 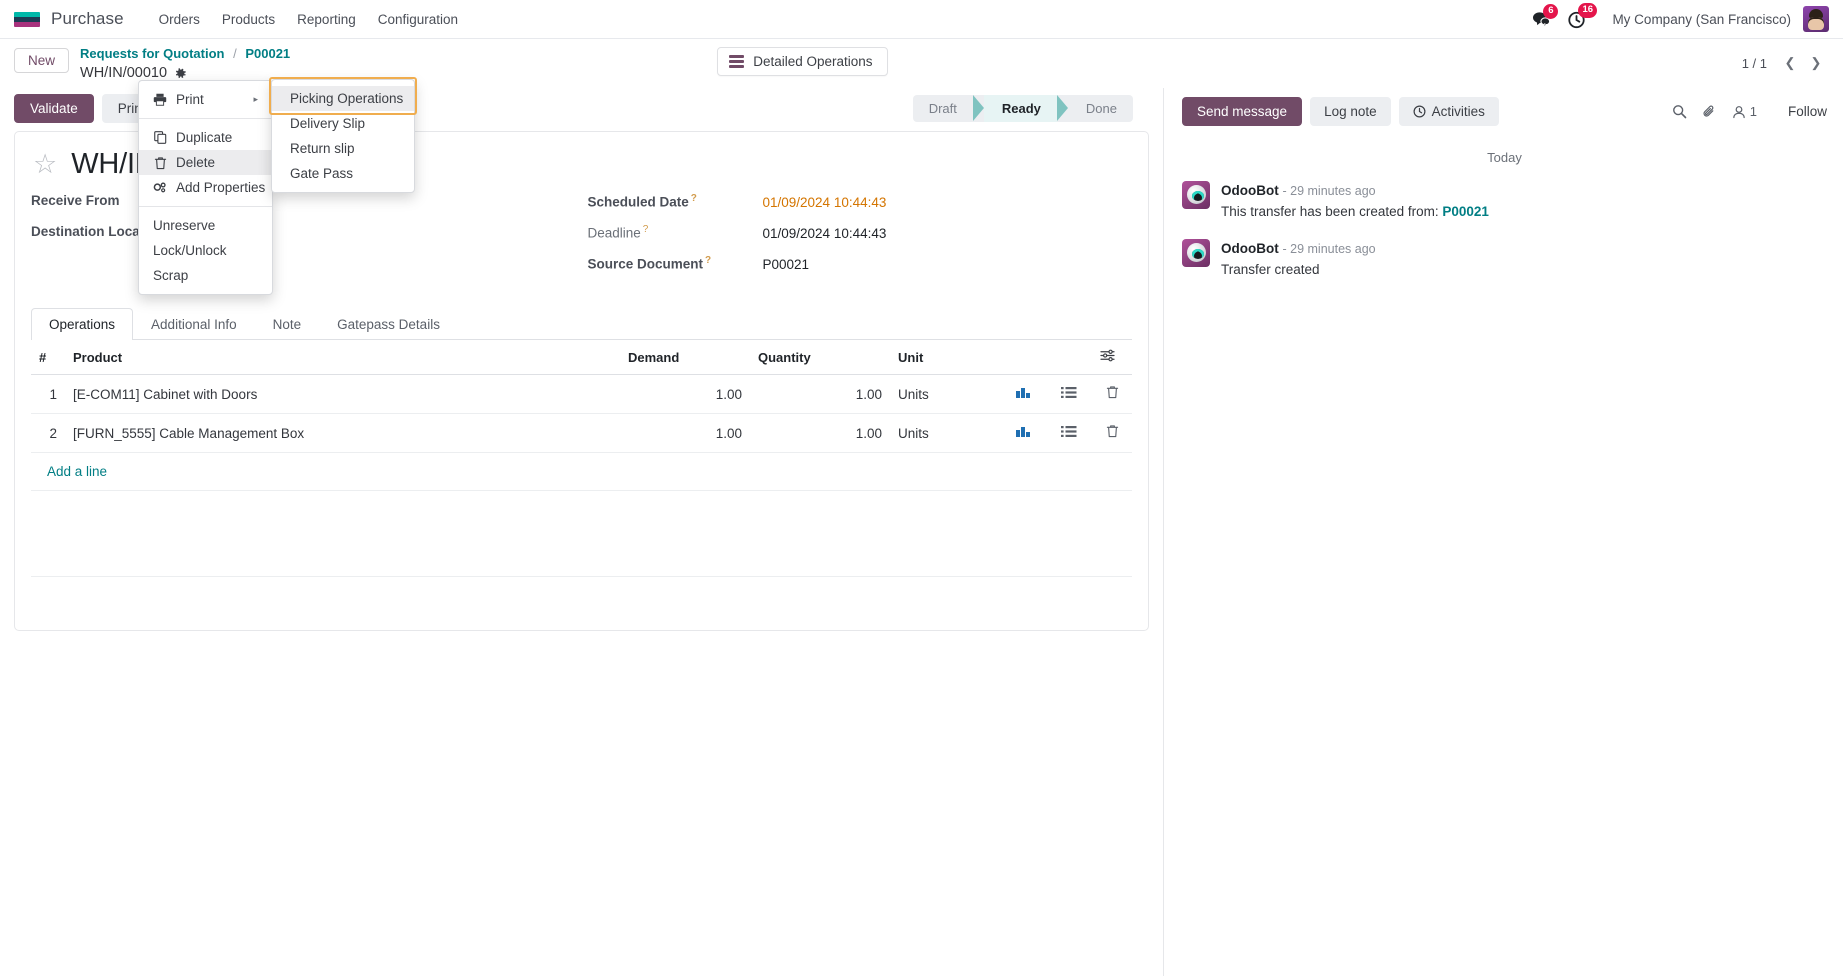 What do you see at coordinates (180, 73) in the screenshot?
I see `cog-settings-icon` at bounding box center [180, 73].